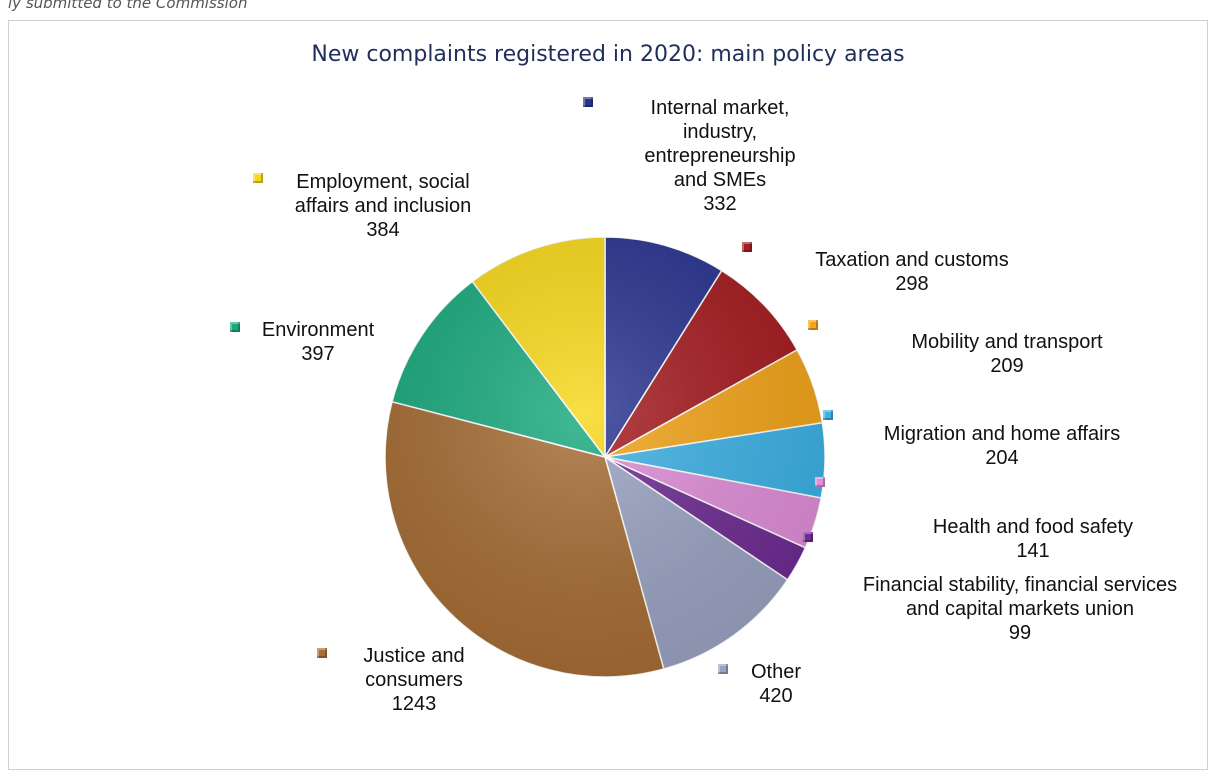 The image size is (1216, 778). I want to click on legend-marker-taxation-and-customs, so click(747, 247).